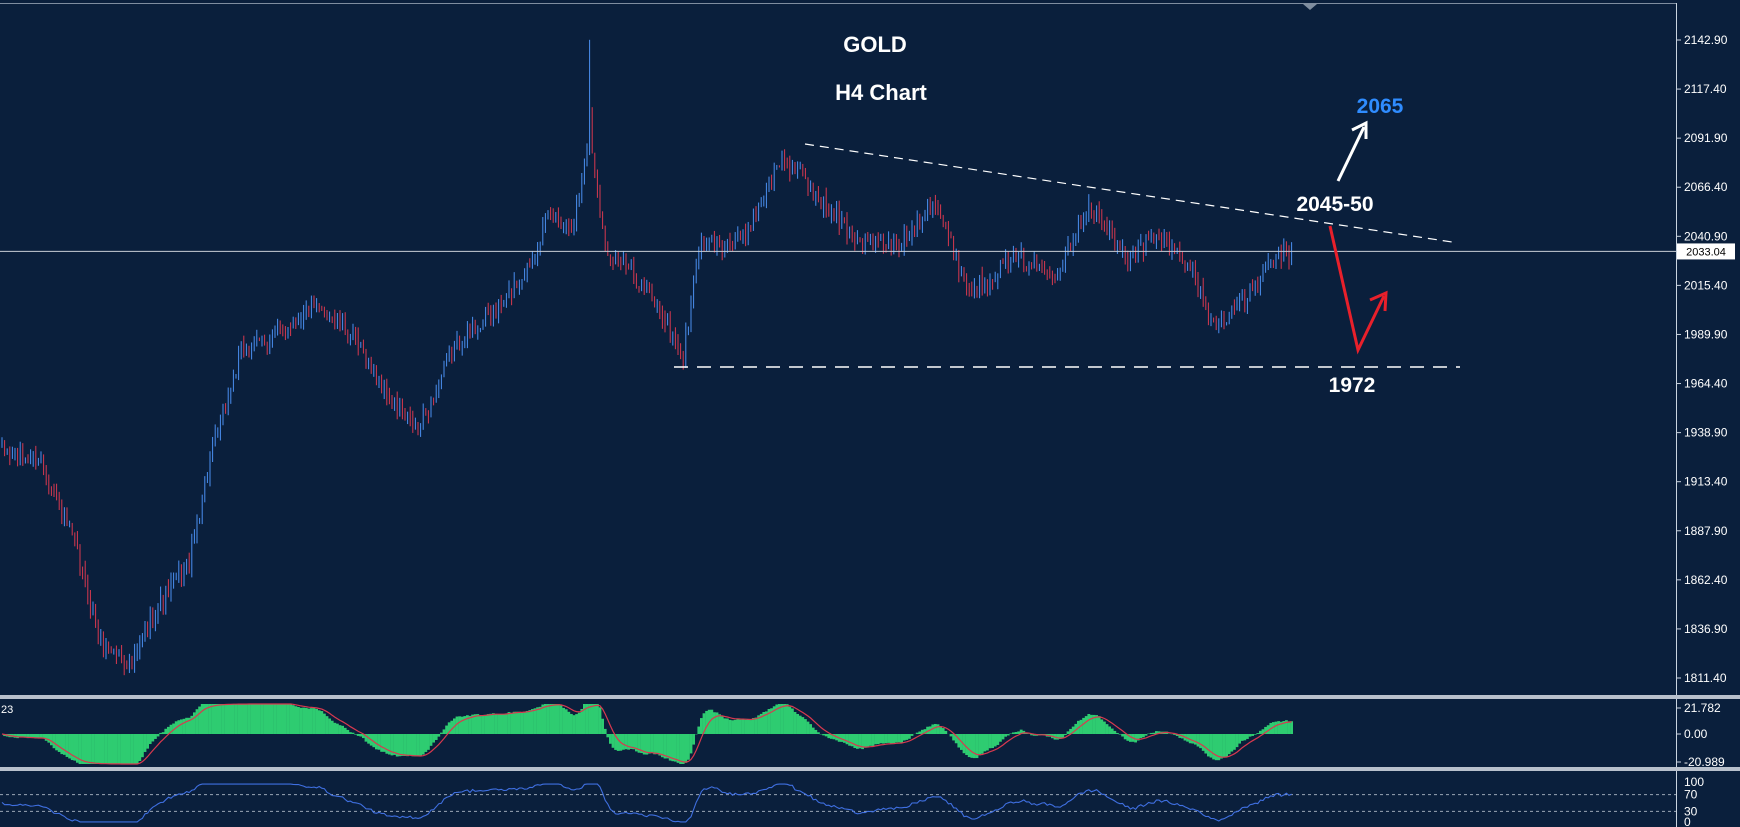 The image size is (1740, 827). What do you see at coordinates (1706, 334) in the screenshot?
I see `price-tick-label: 1989.90` at bounding box center [1706, 334].